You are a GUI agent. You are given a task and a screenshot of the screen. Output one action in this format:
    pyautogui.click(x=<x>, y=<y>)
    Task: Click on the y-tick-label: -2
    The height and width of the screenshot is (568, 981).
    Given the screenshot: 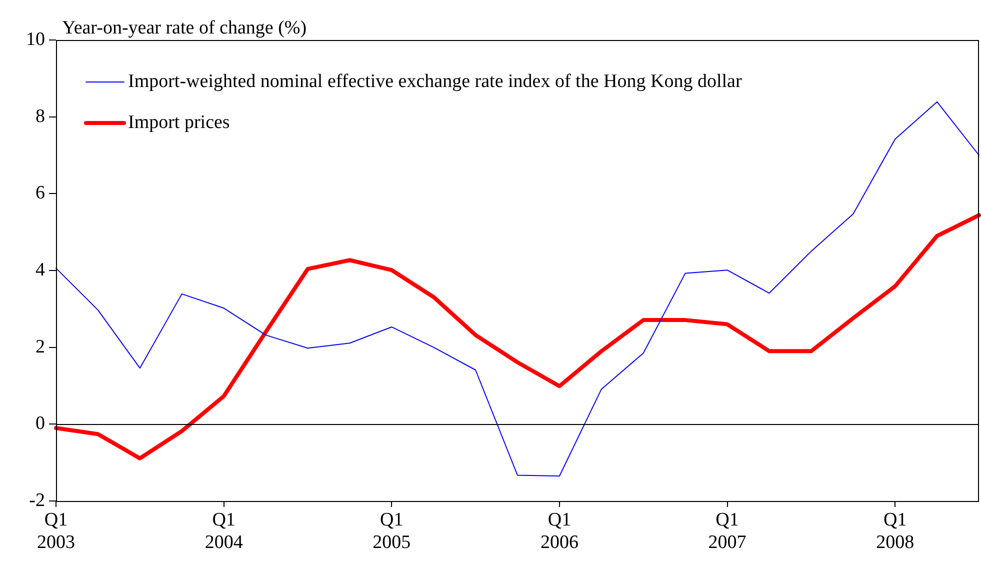 What is the action you would take?
    pyautogui.click(x=37, y=500)
    